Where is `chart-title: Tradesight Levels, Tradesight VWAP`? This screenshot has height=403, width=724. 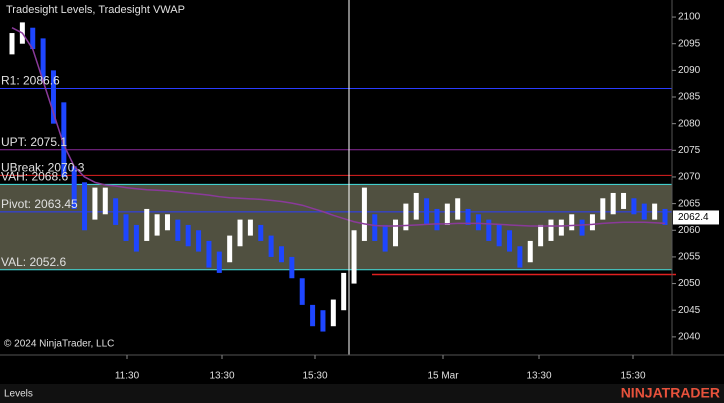 chart-title: Tradesight Levels, Tradesight VWAP is located at coordinates (95, 10).